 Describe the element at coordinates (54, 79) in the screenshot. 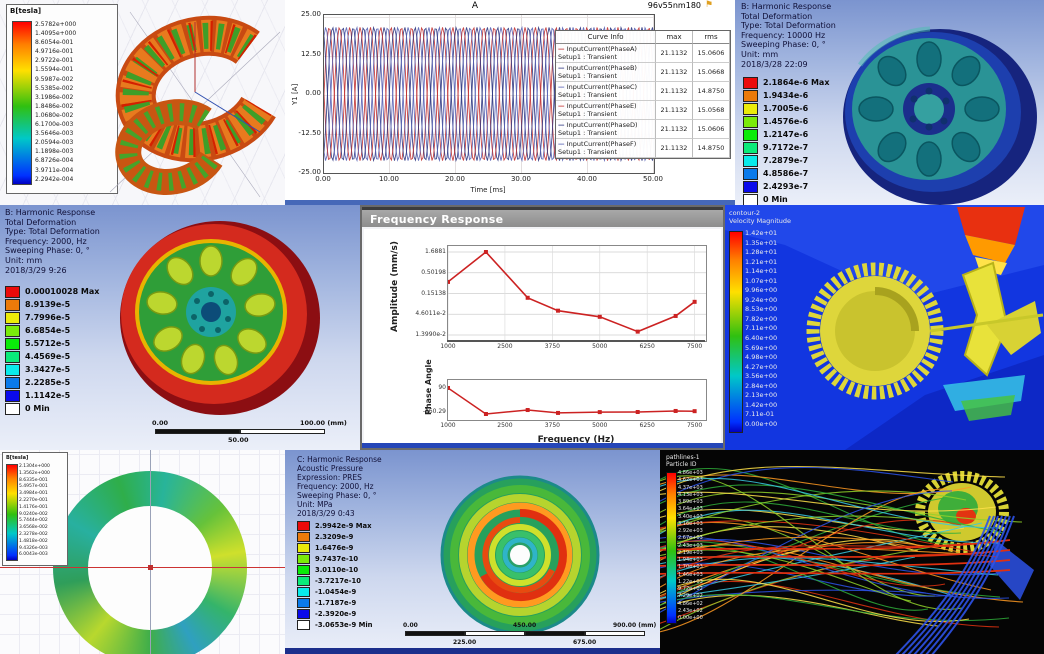

I see `legend-value: 9.5987e-002` at that location.